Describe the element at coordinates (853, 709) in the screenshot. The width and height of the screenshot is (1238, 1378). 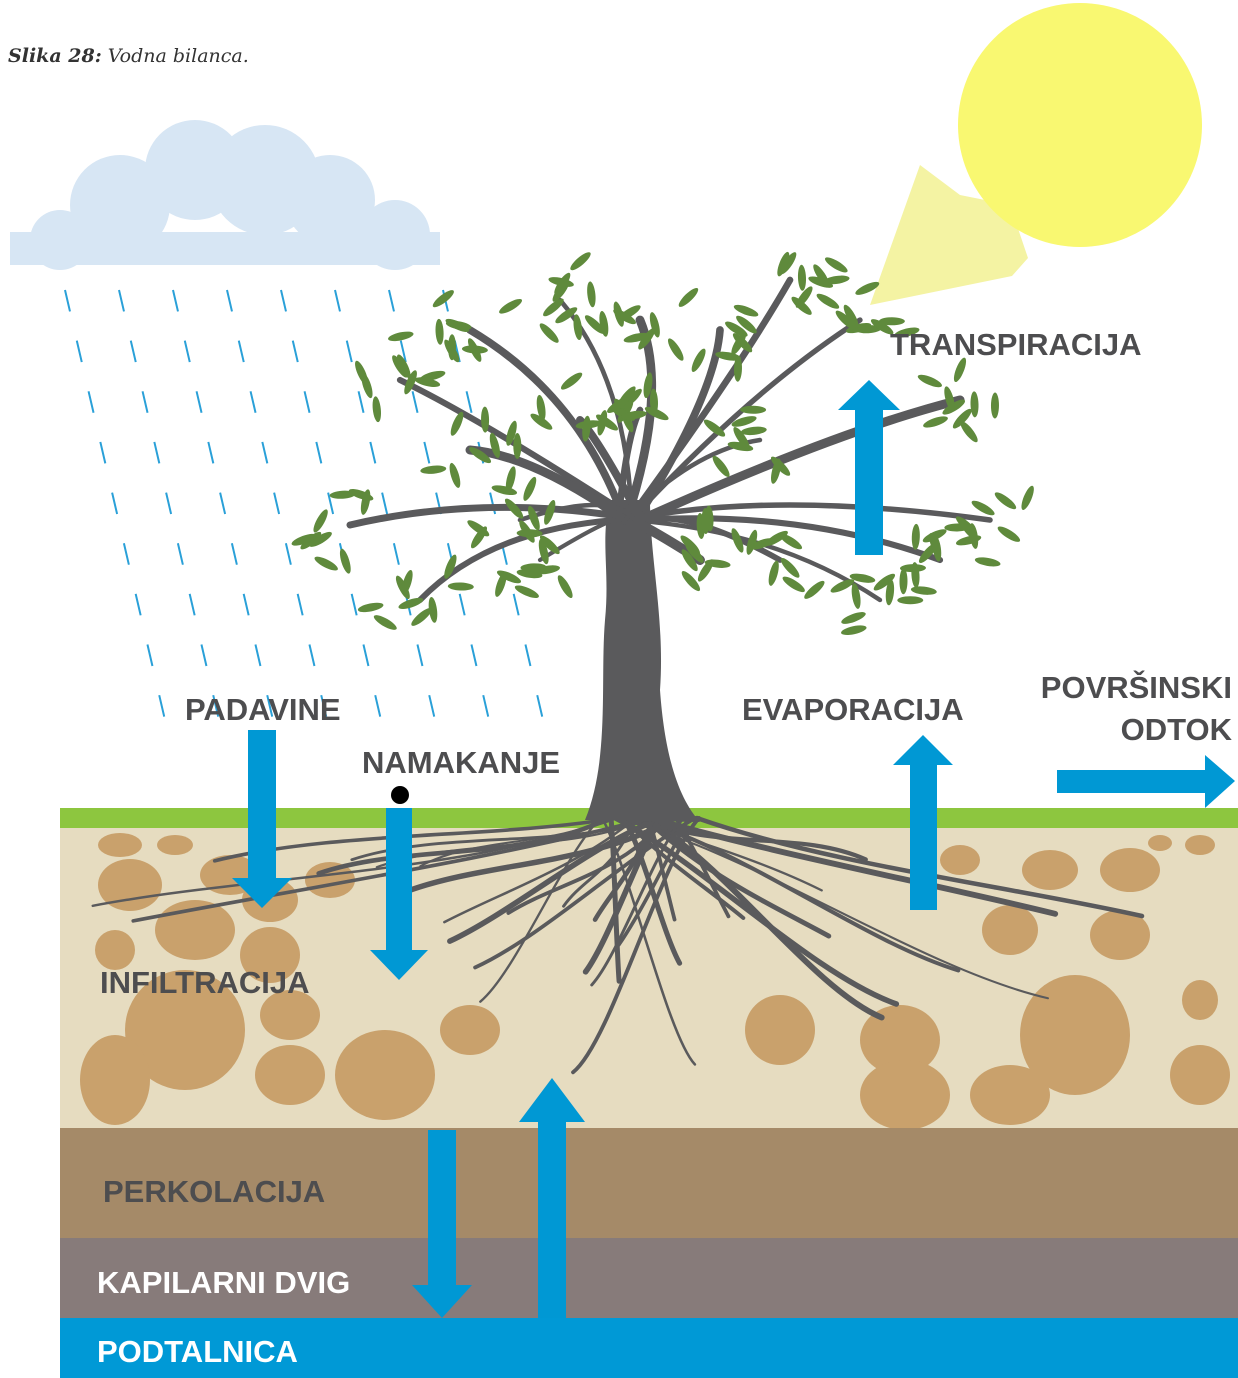
I see `label-evaporation: EVAPORACIJA` at that location.